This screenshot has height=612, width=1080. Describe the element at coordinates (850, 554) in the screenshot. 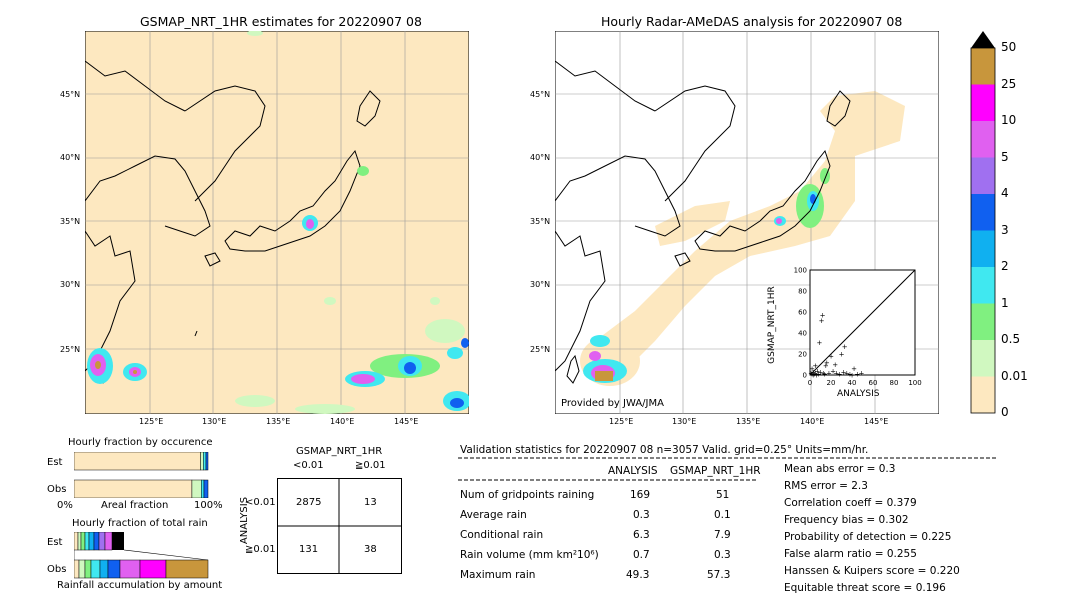

I see `score: False alarm ratio = 0.255` at that location.